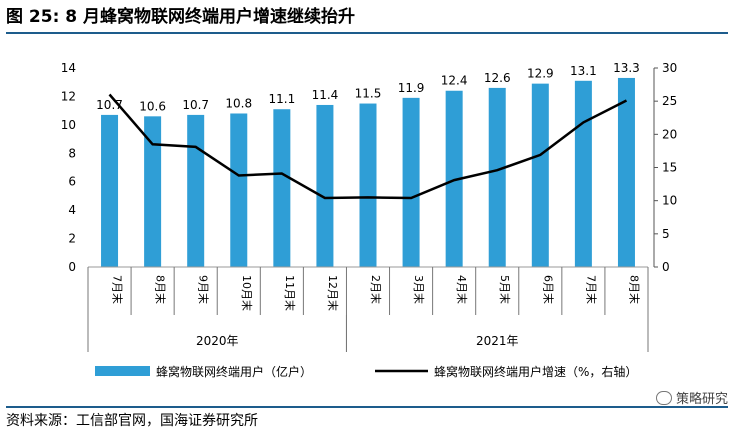 Image resolution: width=734 pixels, height=436 pixels. Describe the element at coordinates (68, 68) in the screenshot. I see `left-tick-label-7: 14` at that location.